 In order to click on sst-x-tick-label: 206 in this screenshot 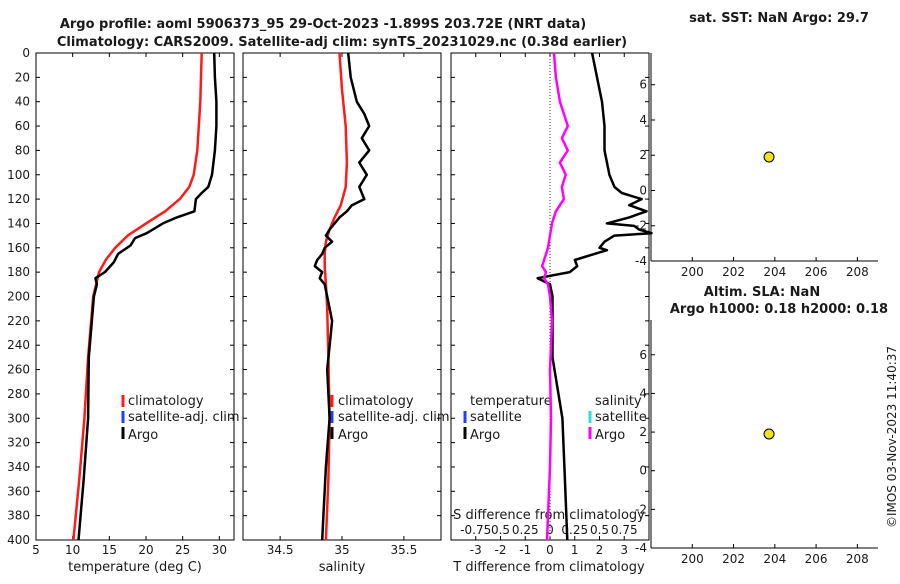, I will do `click(816, 272)`.